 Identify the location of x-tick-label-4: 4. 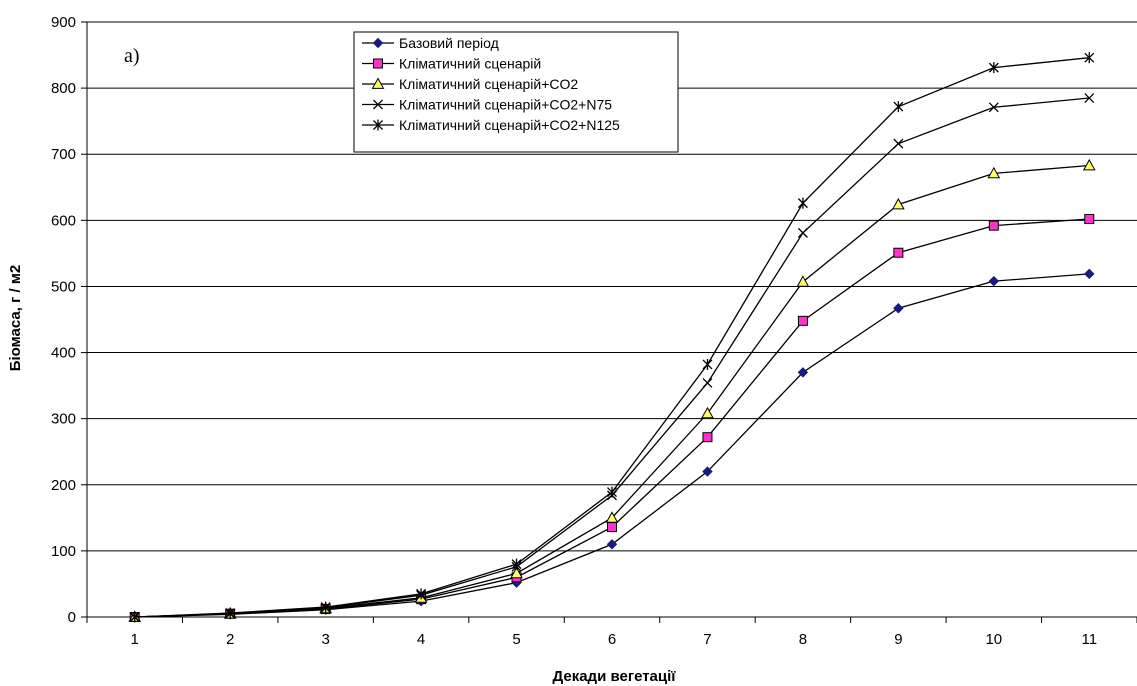
(421, 639).